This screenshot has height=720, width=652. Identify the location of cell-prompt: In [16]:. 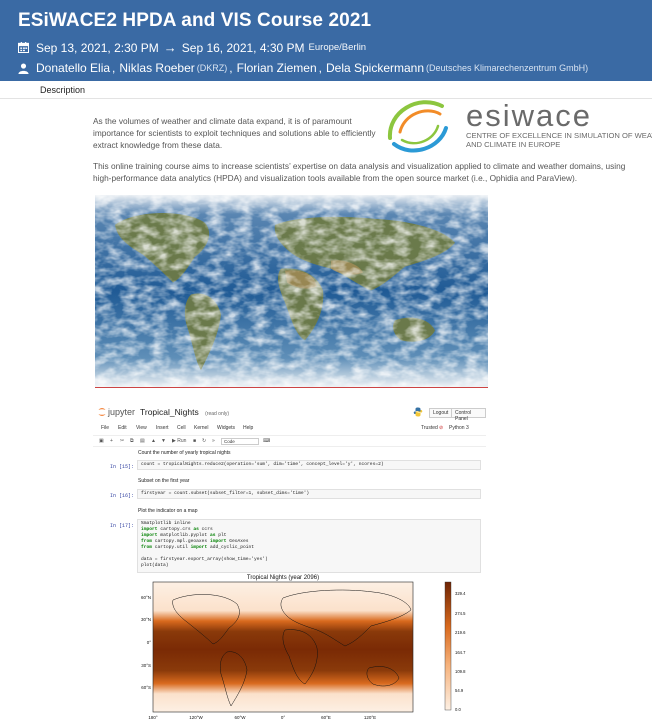
(122, 496).